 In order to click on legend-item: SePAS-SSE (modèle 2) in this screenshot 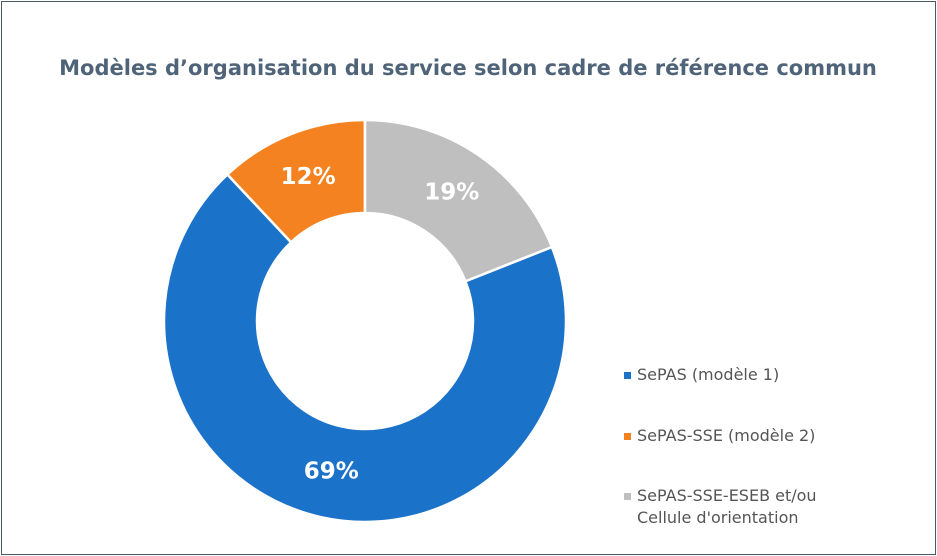, I will do `click(745, 436)`.